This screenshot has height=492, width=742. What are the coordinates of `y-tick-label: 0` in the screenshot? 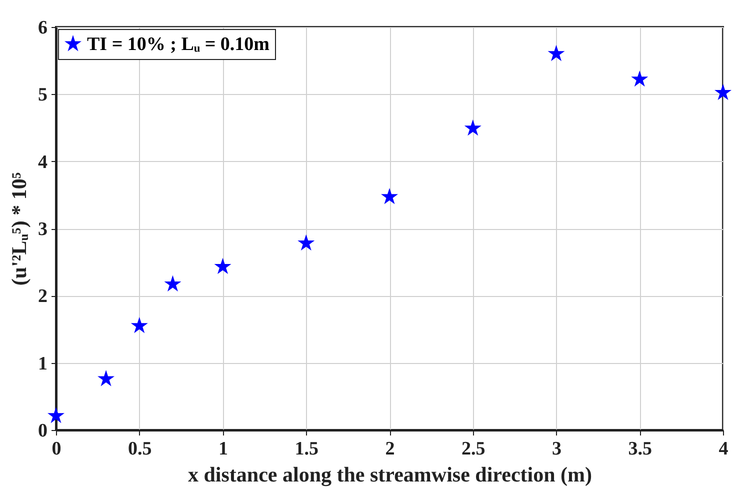 It's located at (43, 431).